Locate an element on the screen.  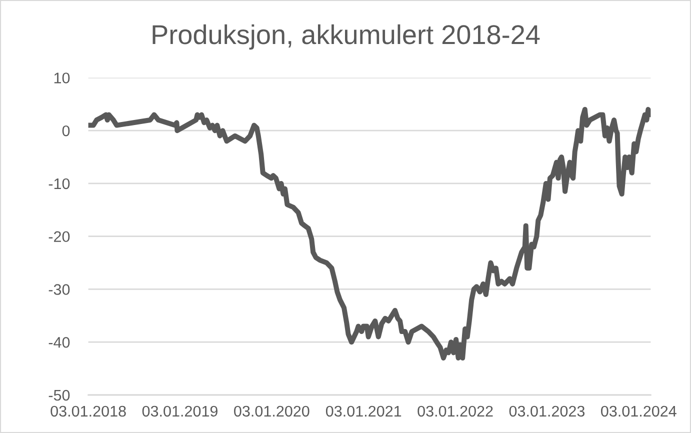
y-tick-label: -20 is located at coordinates (59, 236).